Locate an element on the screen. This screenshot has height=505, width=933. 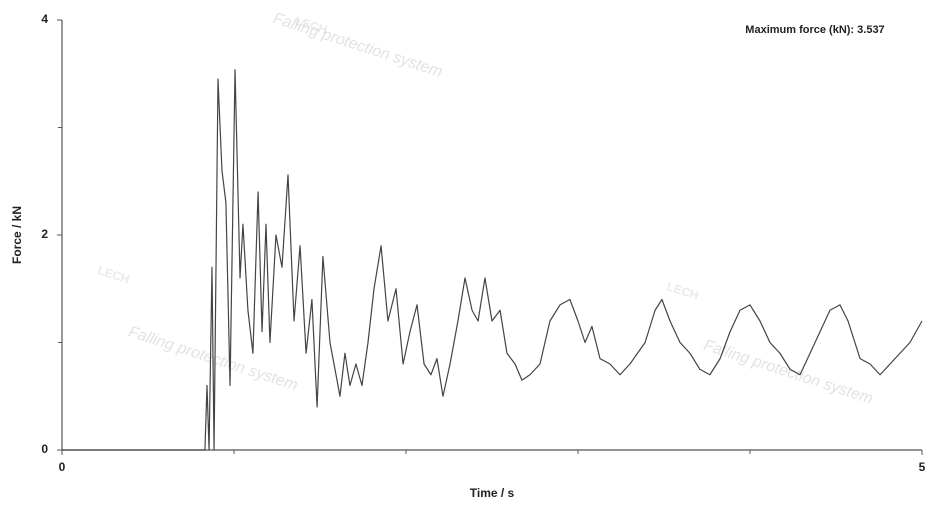
x-axis-label: Time / s is located at coordinates (492, 493).